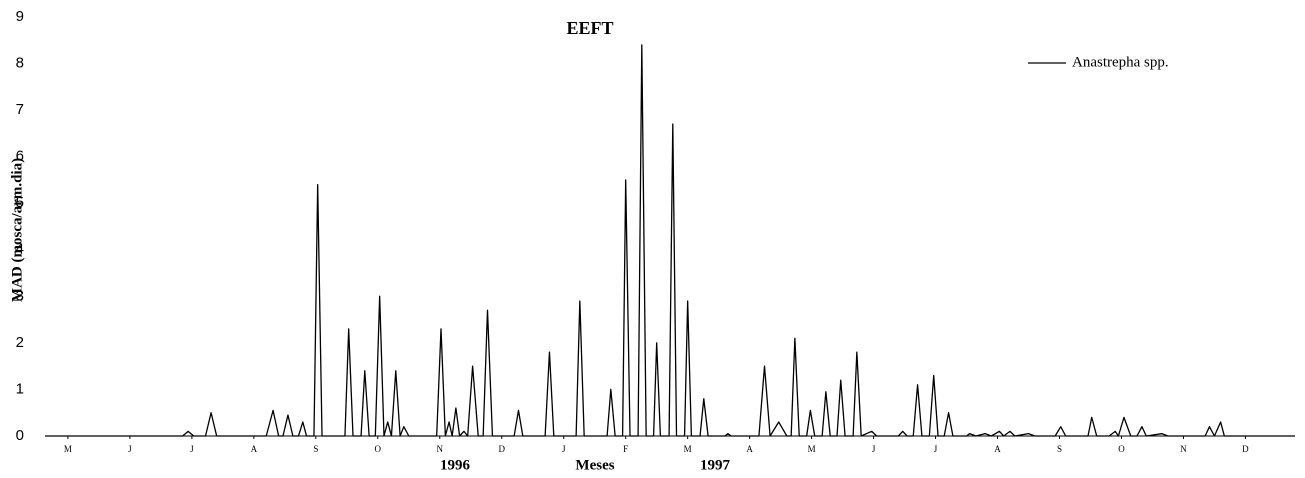  What do you see at coordinates (625, 449) in the screenshot?
I see `x-tick-label: F` at bounding box center [625, 449].